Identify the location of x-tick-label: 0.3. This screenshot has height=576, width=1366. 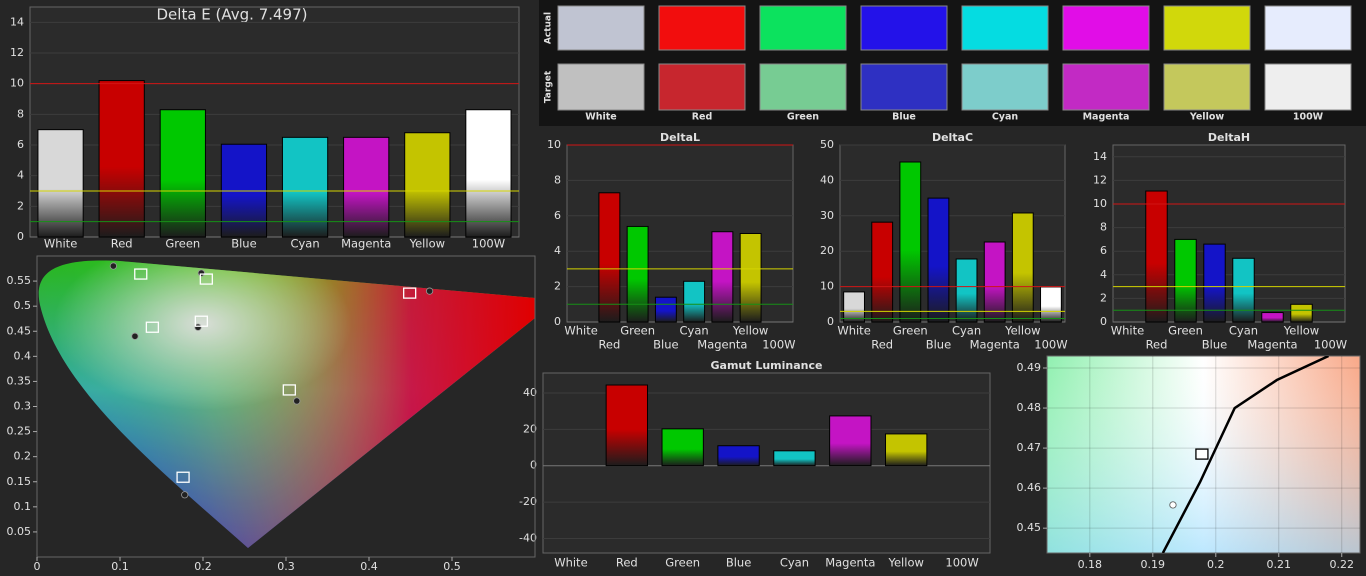
(286, 566).